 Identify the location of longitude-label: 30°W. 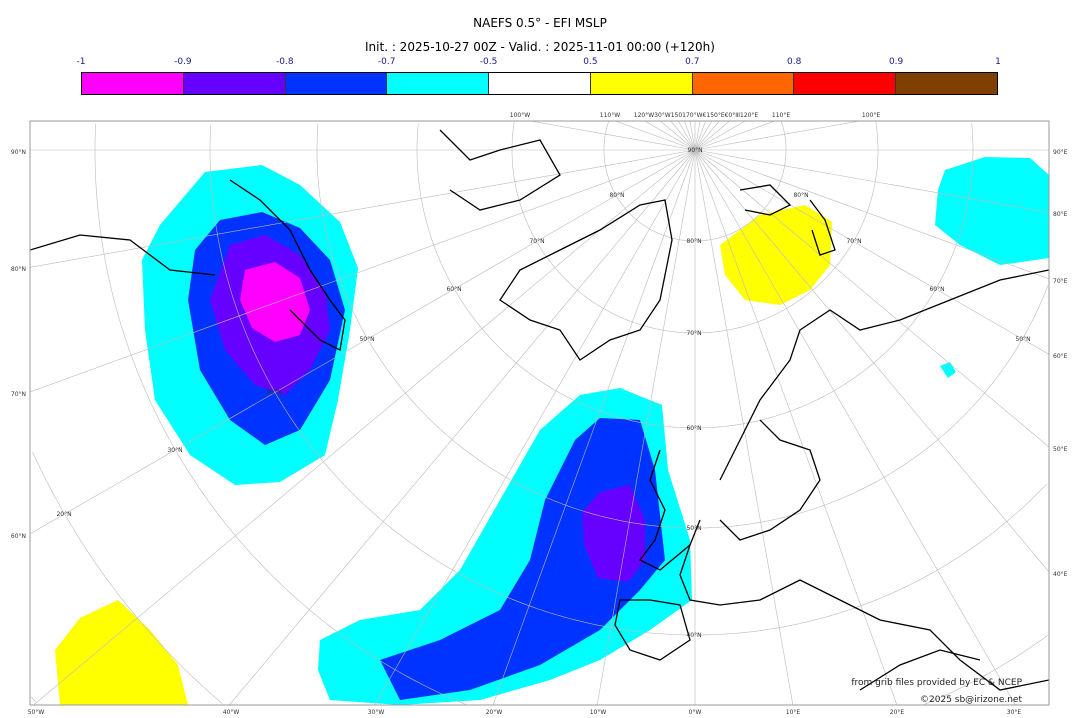
(376, 712).